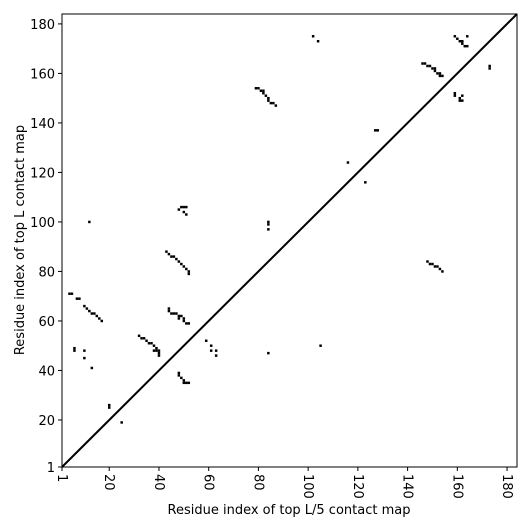 The image size is (531, 531). I want to click on x-tick-label: 80, so click(257, 482).